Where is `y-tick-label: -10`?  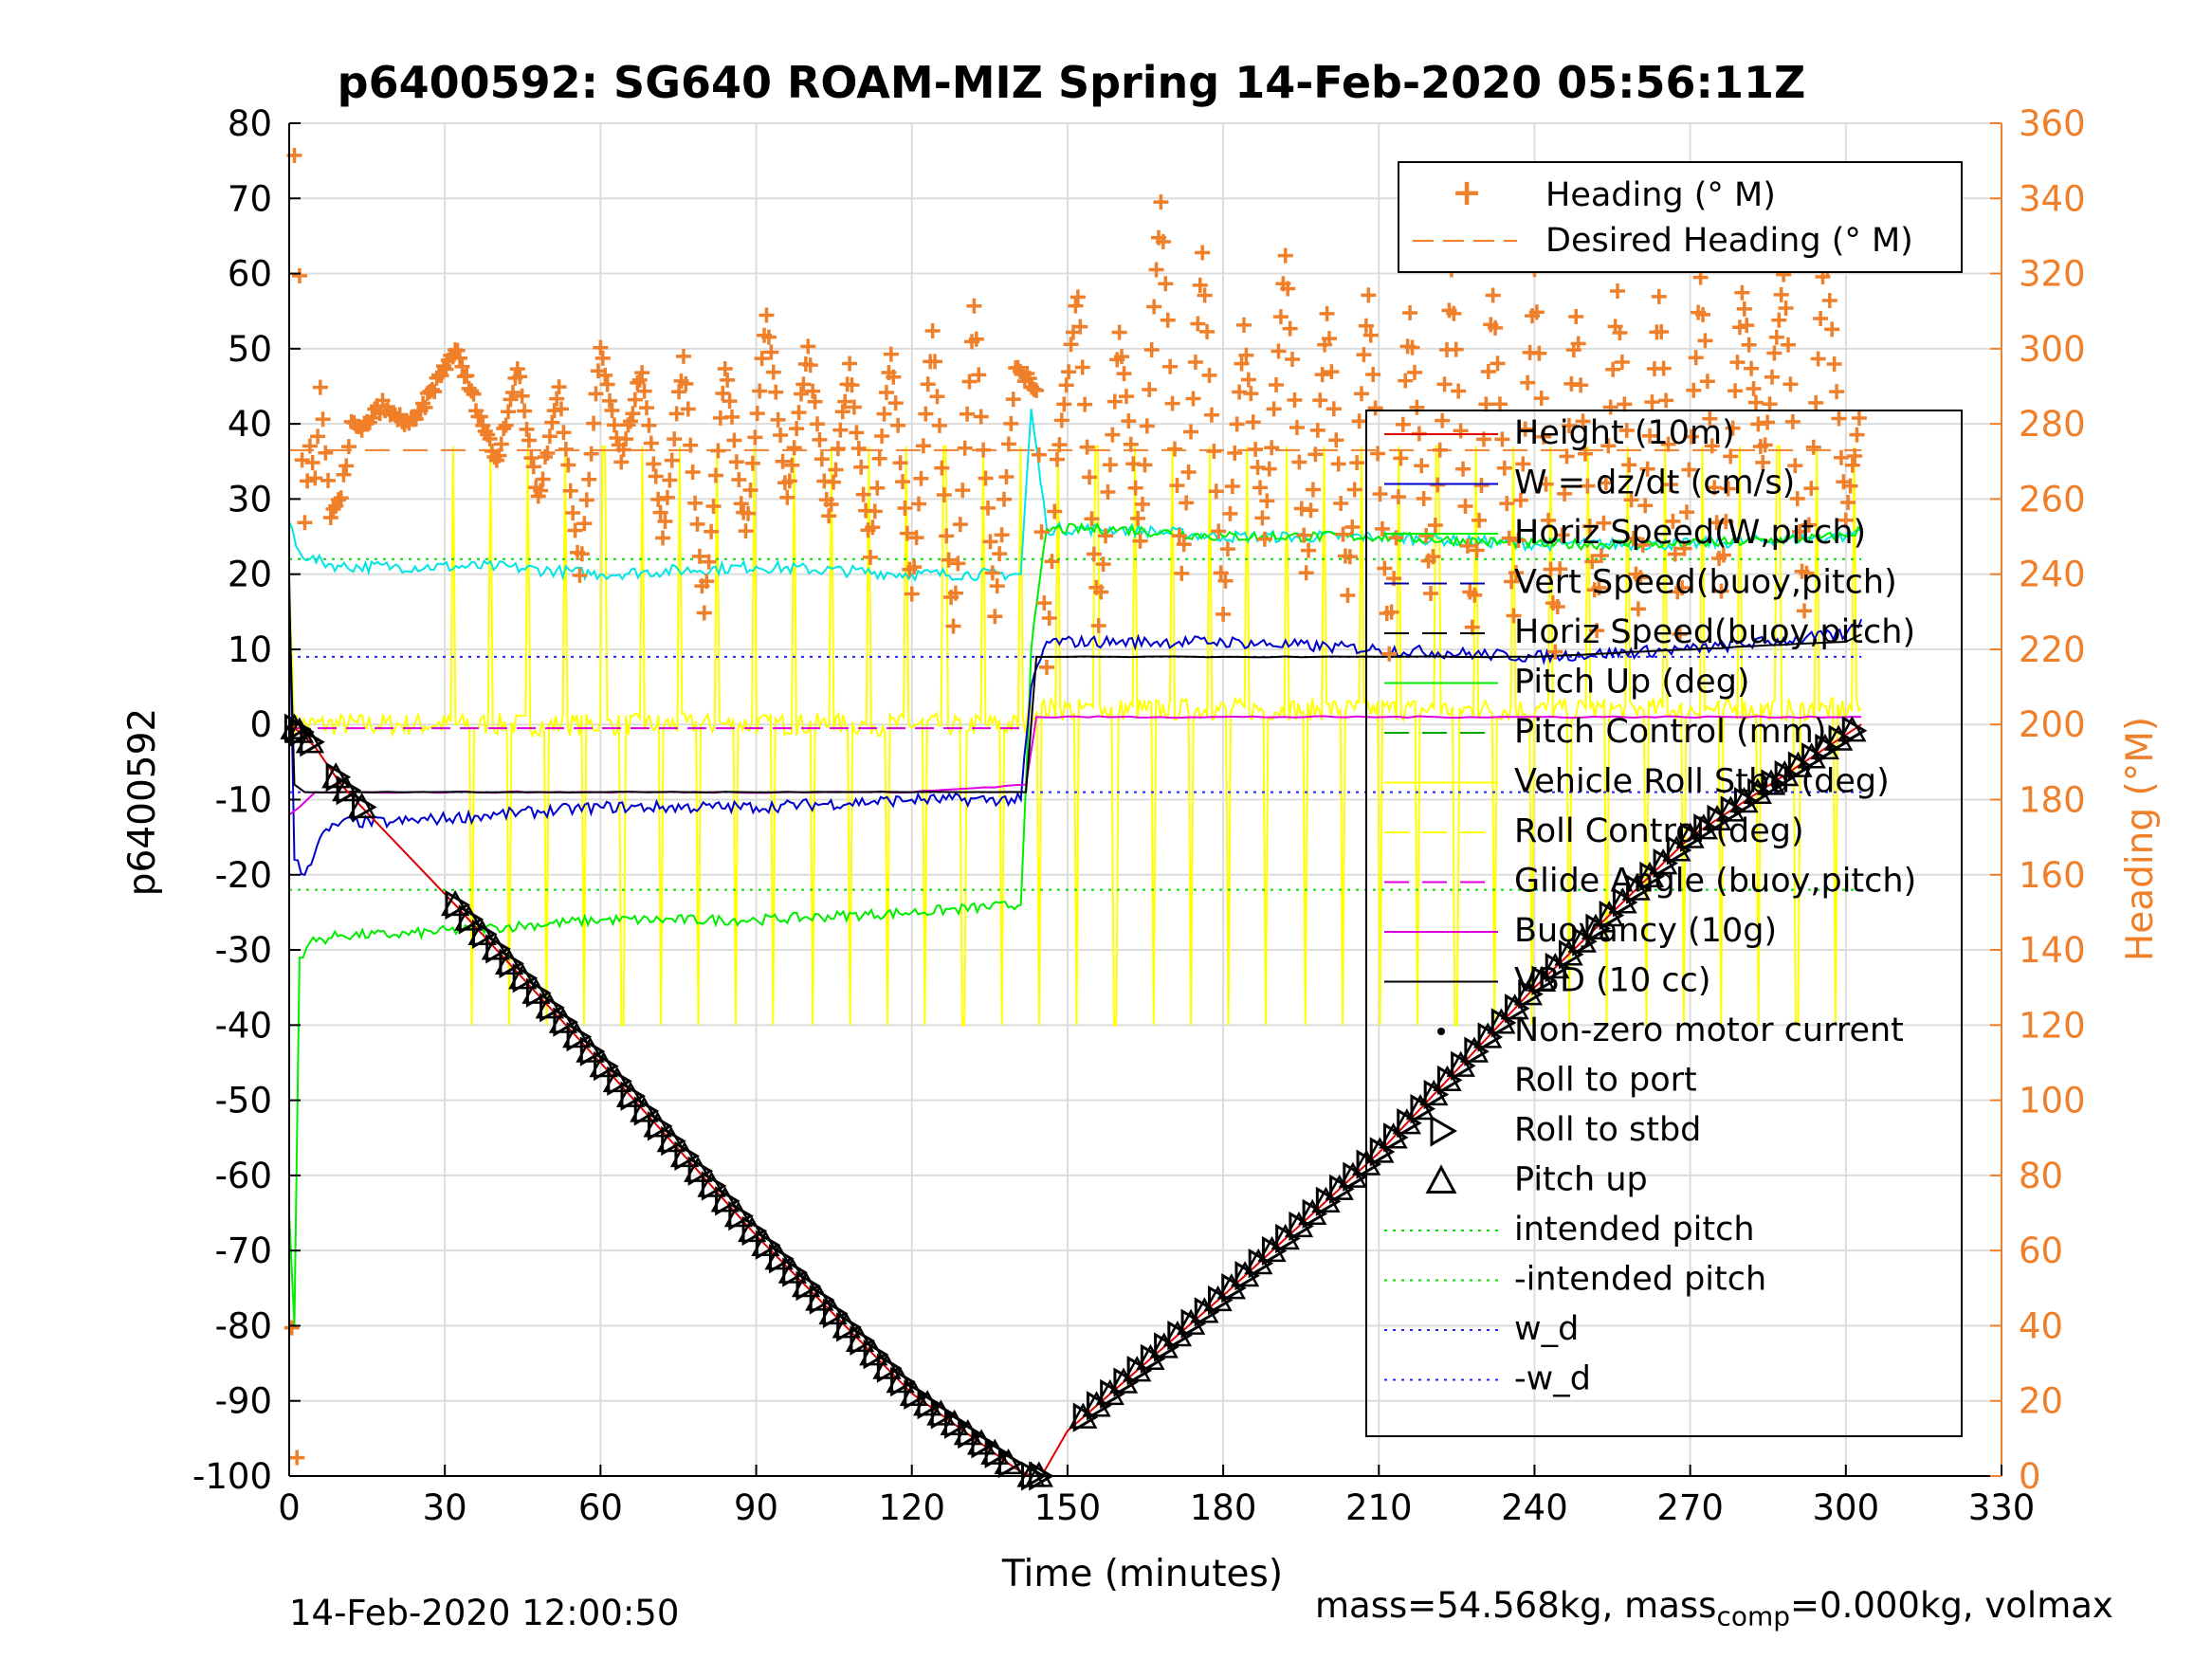
y-tick-label: -10 is located at coordinates (243, 800).